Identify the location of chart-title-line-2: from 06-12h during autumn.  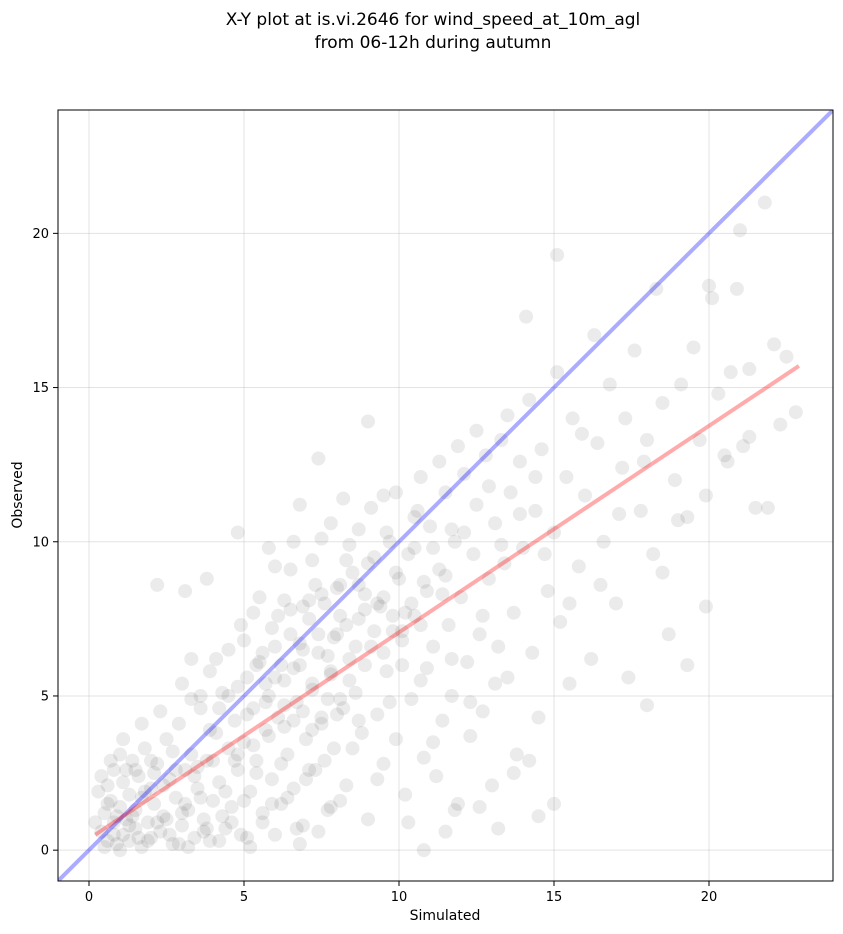
(433, 43).